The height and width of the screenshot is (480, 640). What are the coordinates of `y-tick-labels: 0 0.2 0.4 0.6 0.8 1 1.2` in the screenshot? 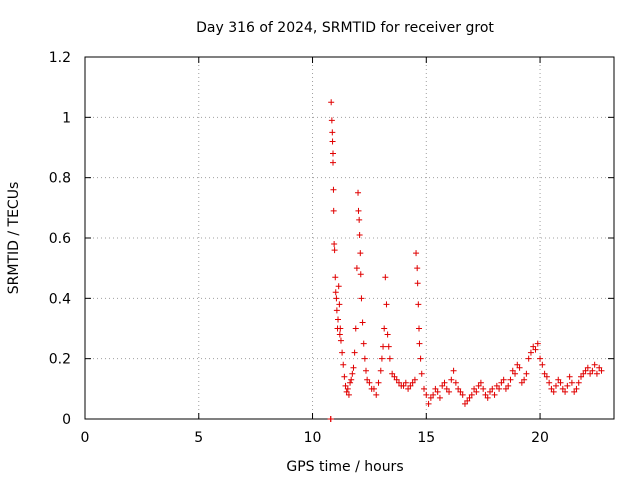 It's located at (60, 239).